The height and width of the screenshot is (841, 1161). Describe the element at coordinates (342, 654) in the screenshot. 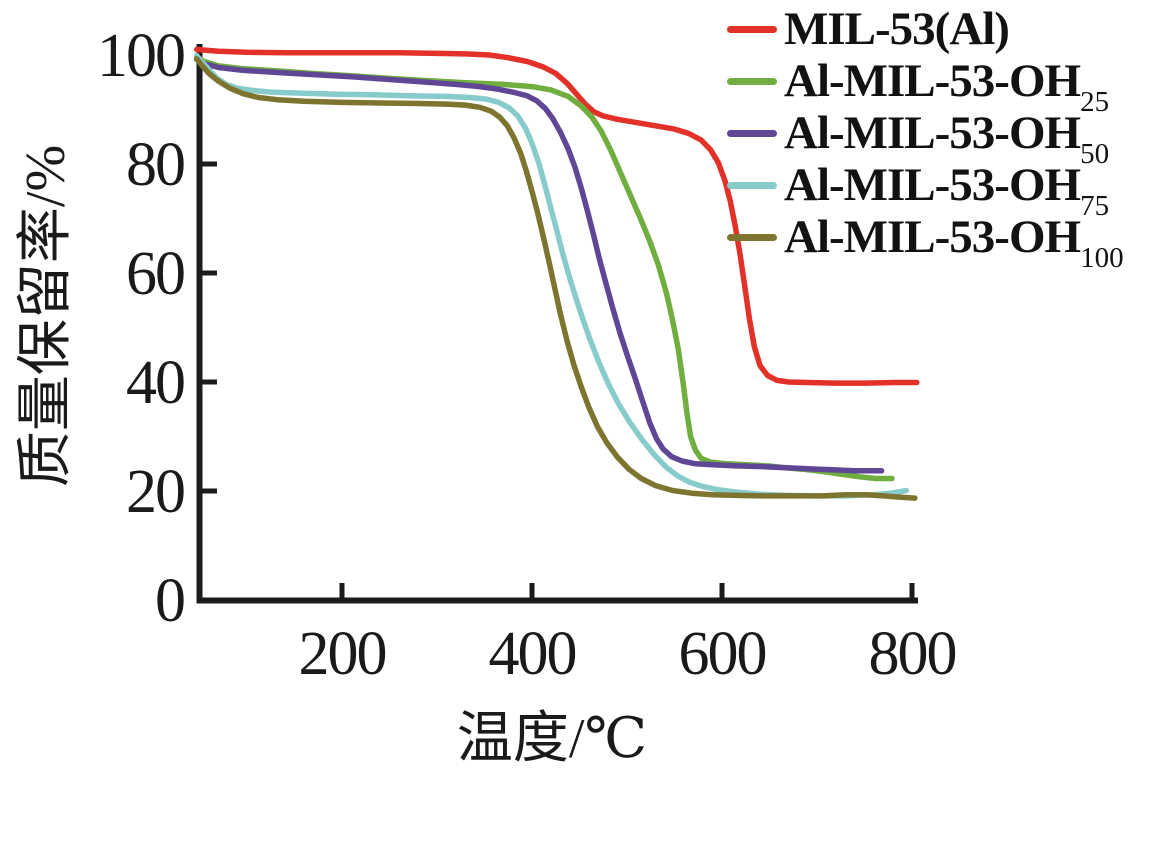

I see `x-tick-label: 200` at that location.